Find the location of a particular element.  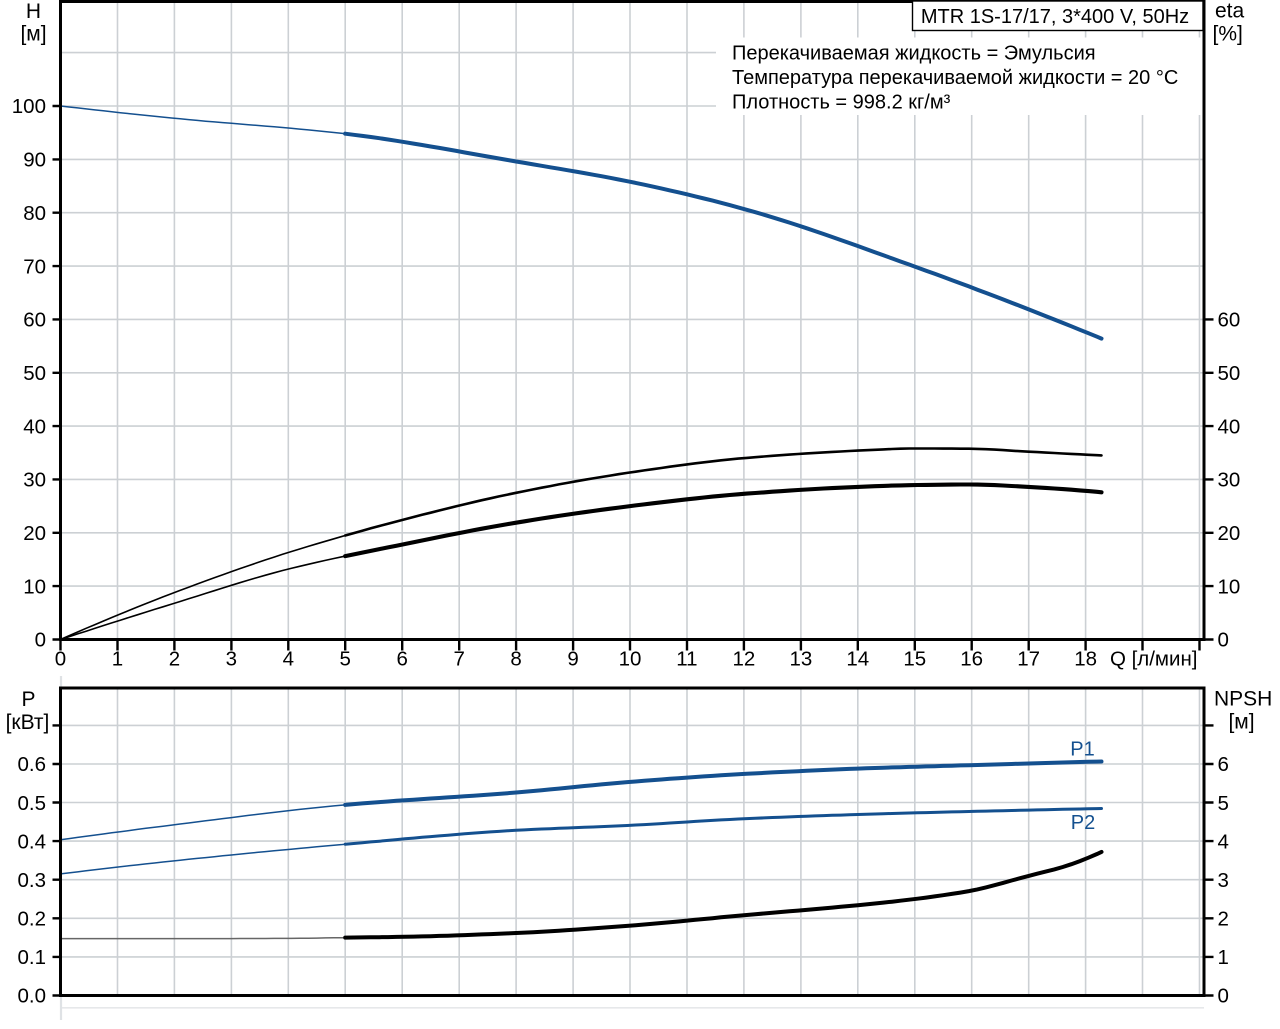

svg-text: P is located at coordinates (28, 699).